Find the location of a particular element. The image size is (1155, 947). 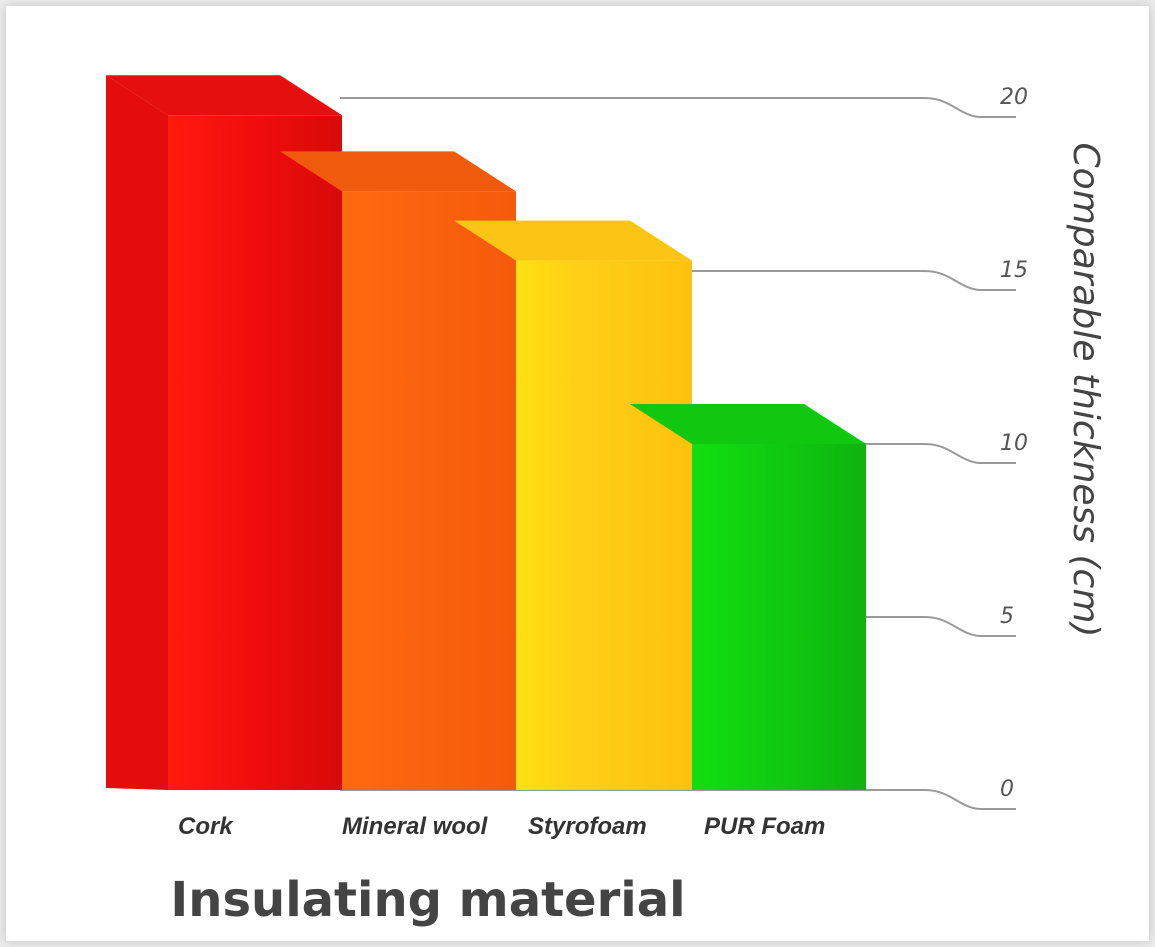

ylabel-band is located at coordinates (1090, 475).